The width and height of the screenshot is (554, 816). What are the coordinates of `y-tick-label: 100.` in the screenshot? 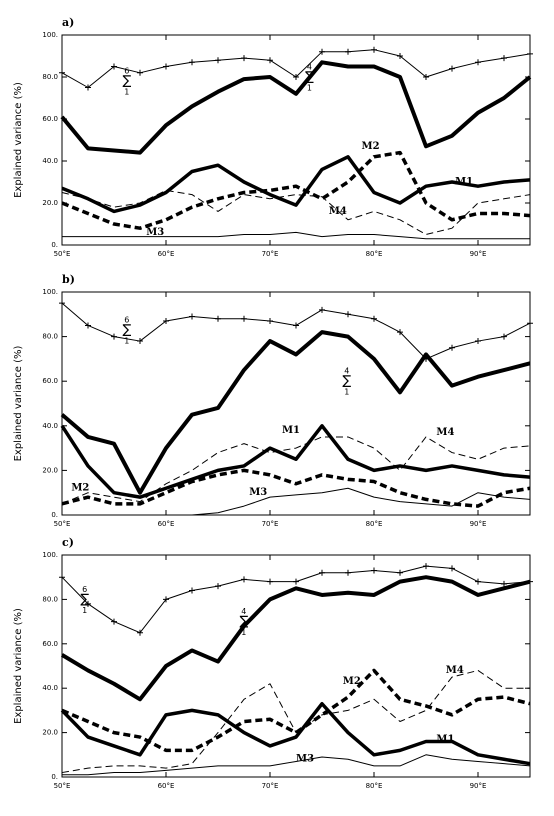 It's located at (50, 35).